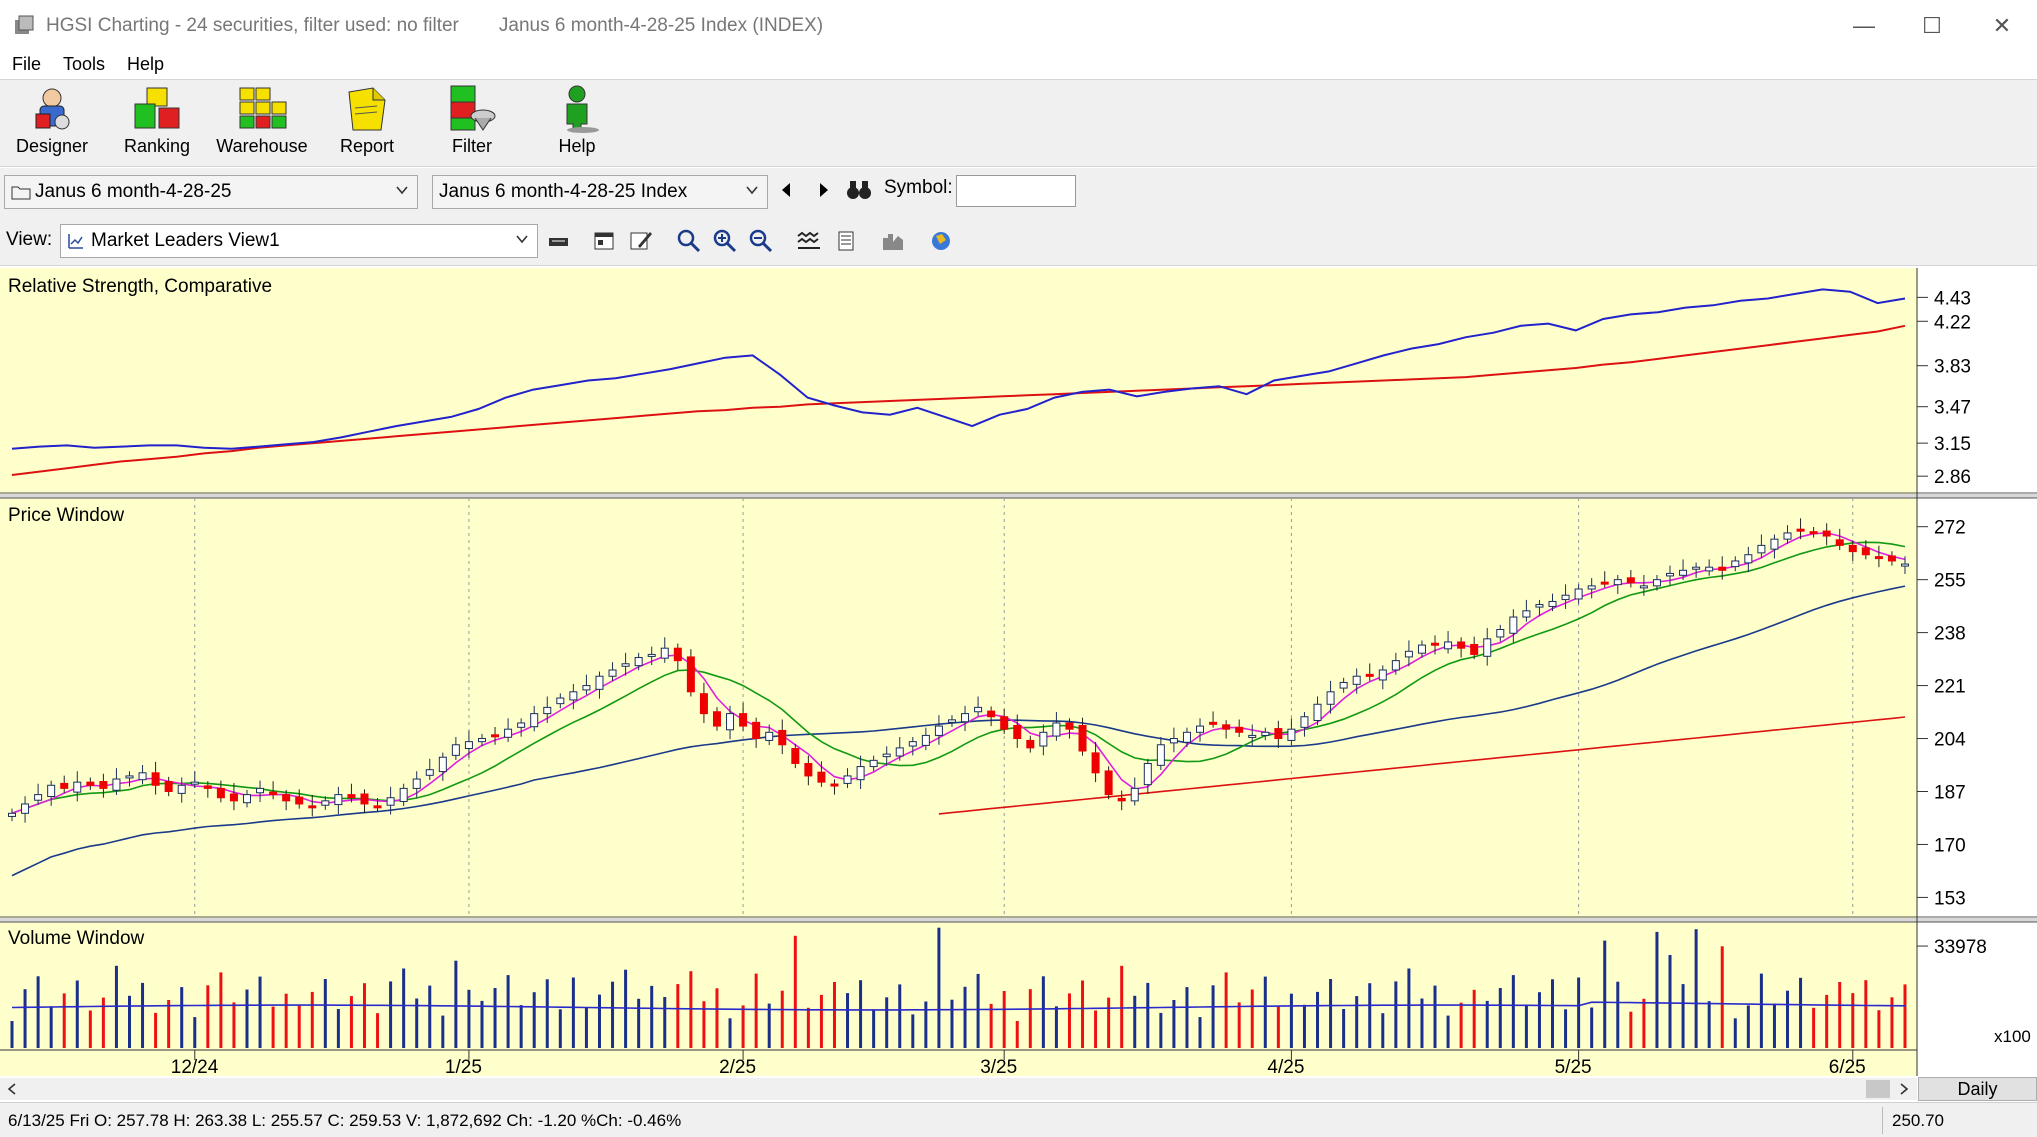  What do you see at coordinates (2002, 25) in the screenshot?
I see `close-button: ✕` at bounding box center [2002, 25].